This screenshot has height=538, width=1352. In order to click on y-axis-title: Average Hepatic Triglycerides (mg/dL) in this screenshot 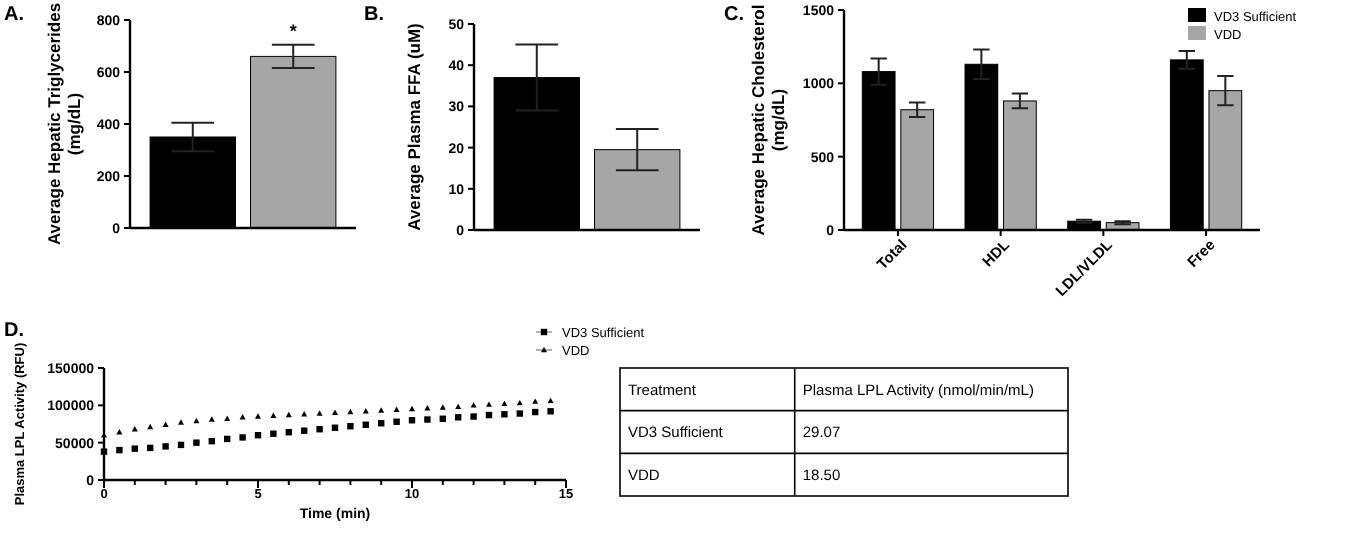, I will do `click(64, 124)`.